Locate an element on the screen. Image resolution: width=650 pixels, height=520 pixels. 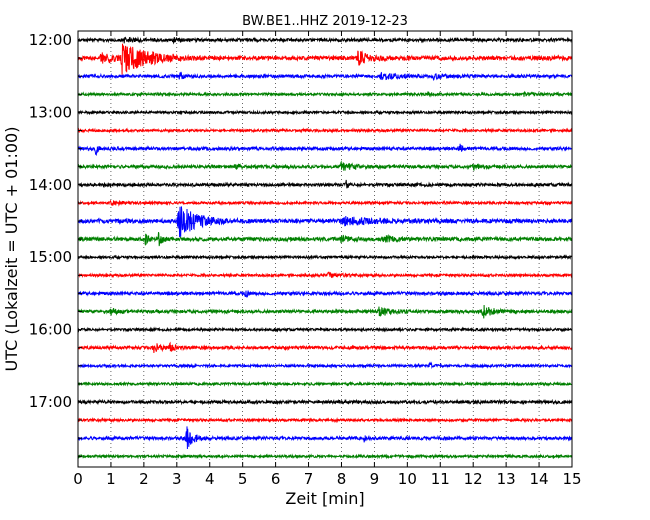
x-tick-label: 7 is located at coordinates (309, 479).